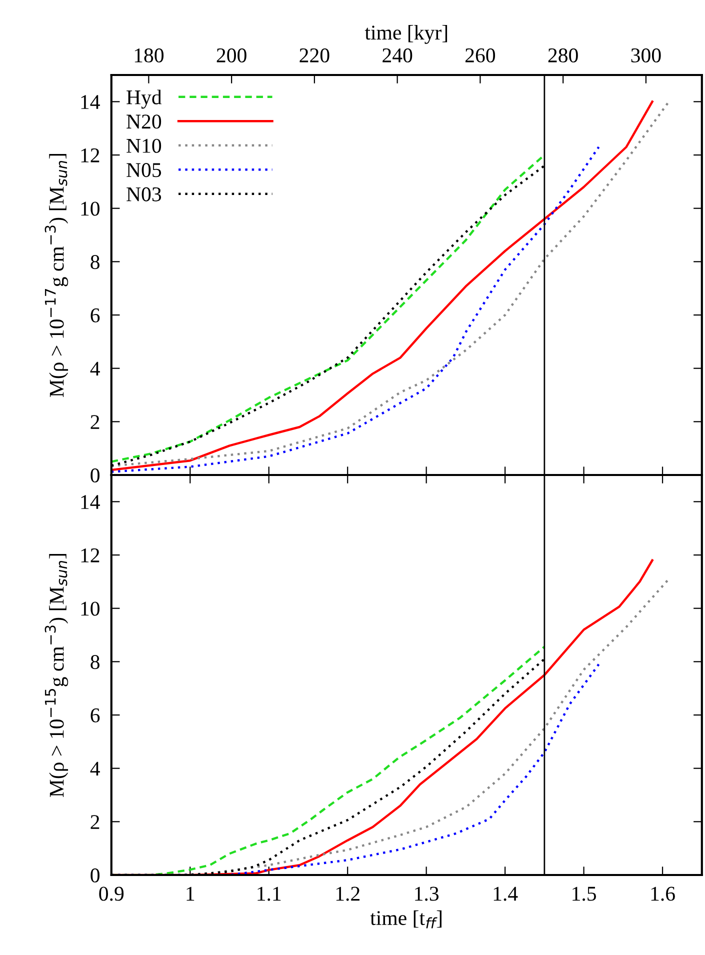  Describe the element at coordinates (506, 893) in the screenshot. I see `x-tick-label: 1.4` at that location.